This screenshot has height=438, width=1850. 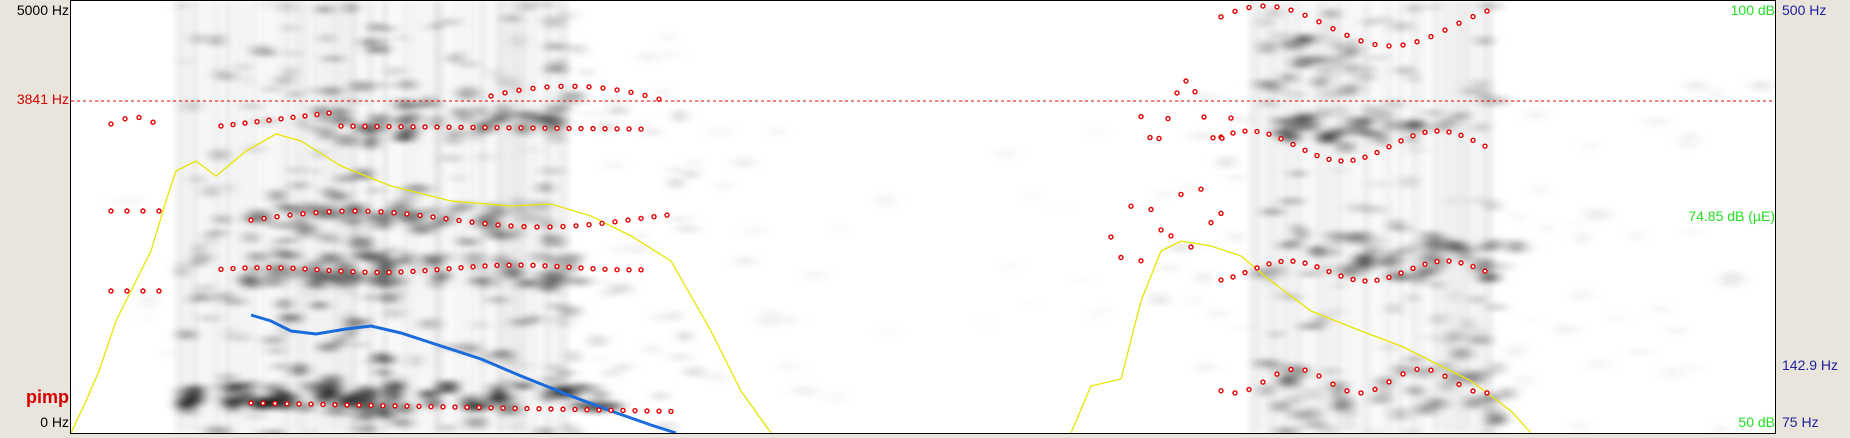 I want to click on pitch-min-label: 75 Hz, so click(x=1800, y=422).